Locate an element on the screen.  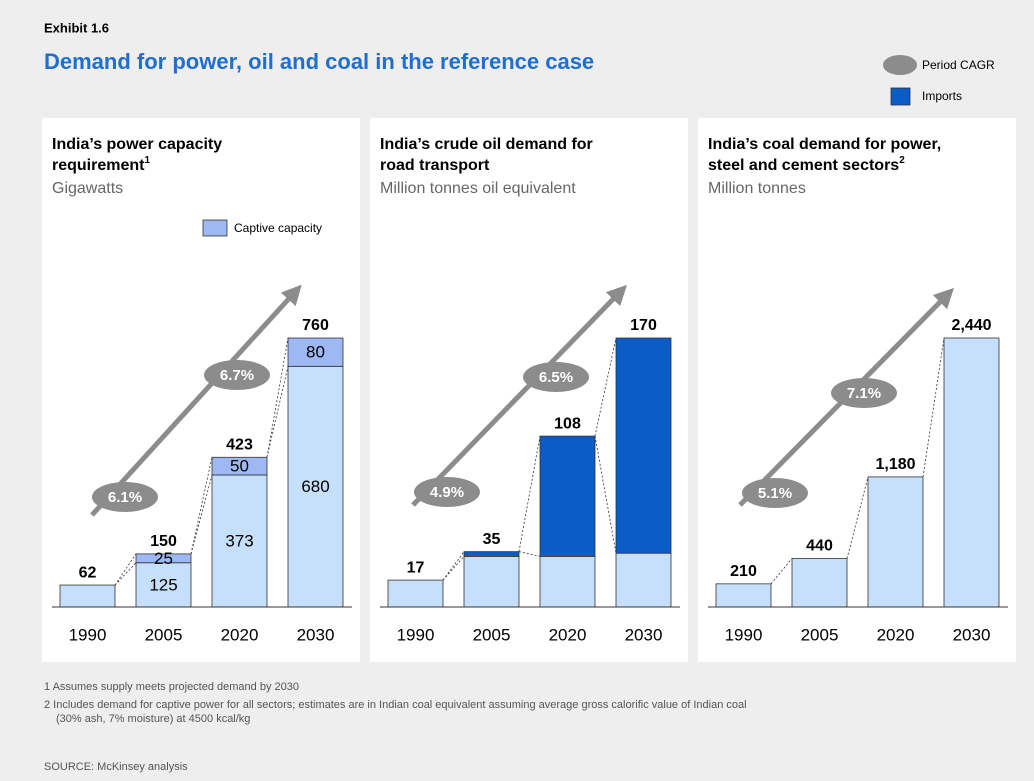
total-label: 170 is located at coordinates (643, 325).